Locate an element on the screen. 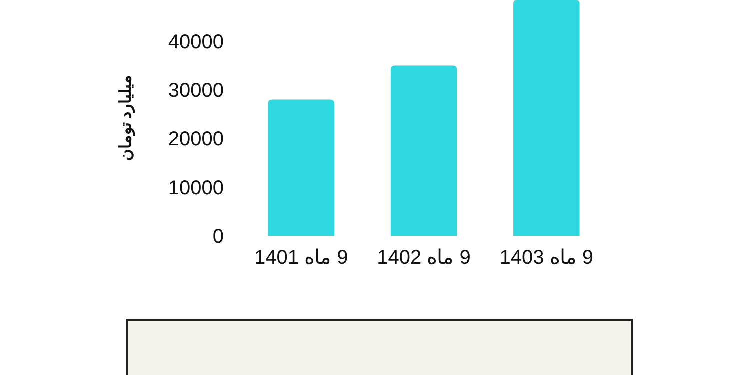  y-axis-title: میلیارد تومان is located at coordinates (127, 118).